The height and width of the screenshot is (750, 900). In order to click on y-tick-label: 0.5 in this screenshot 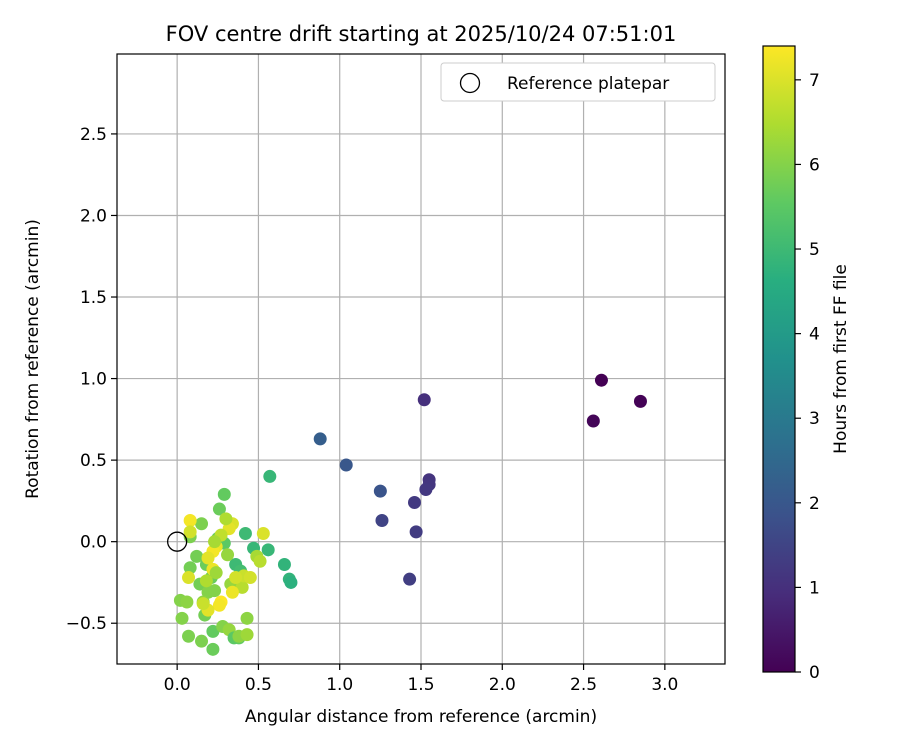, I will do `click(93, 461)`.